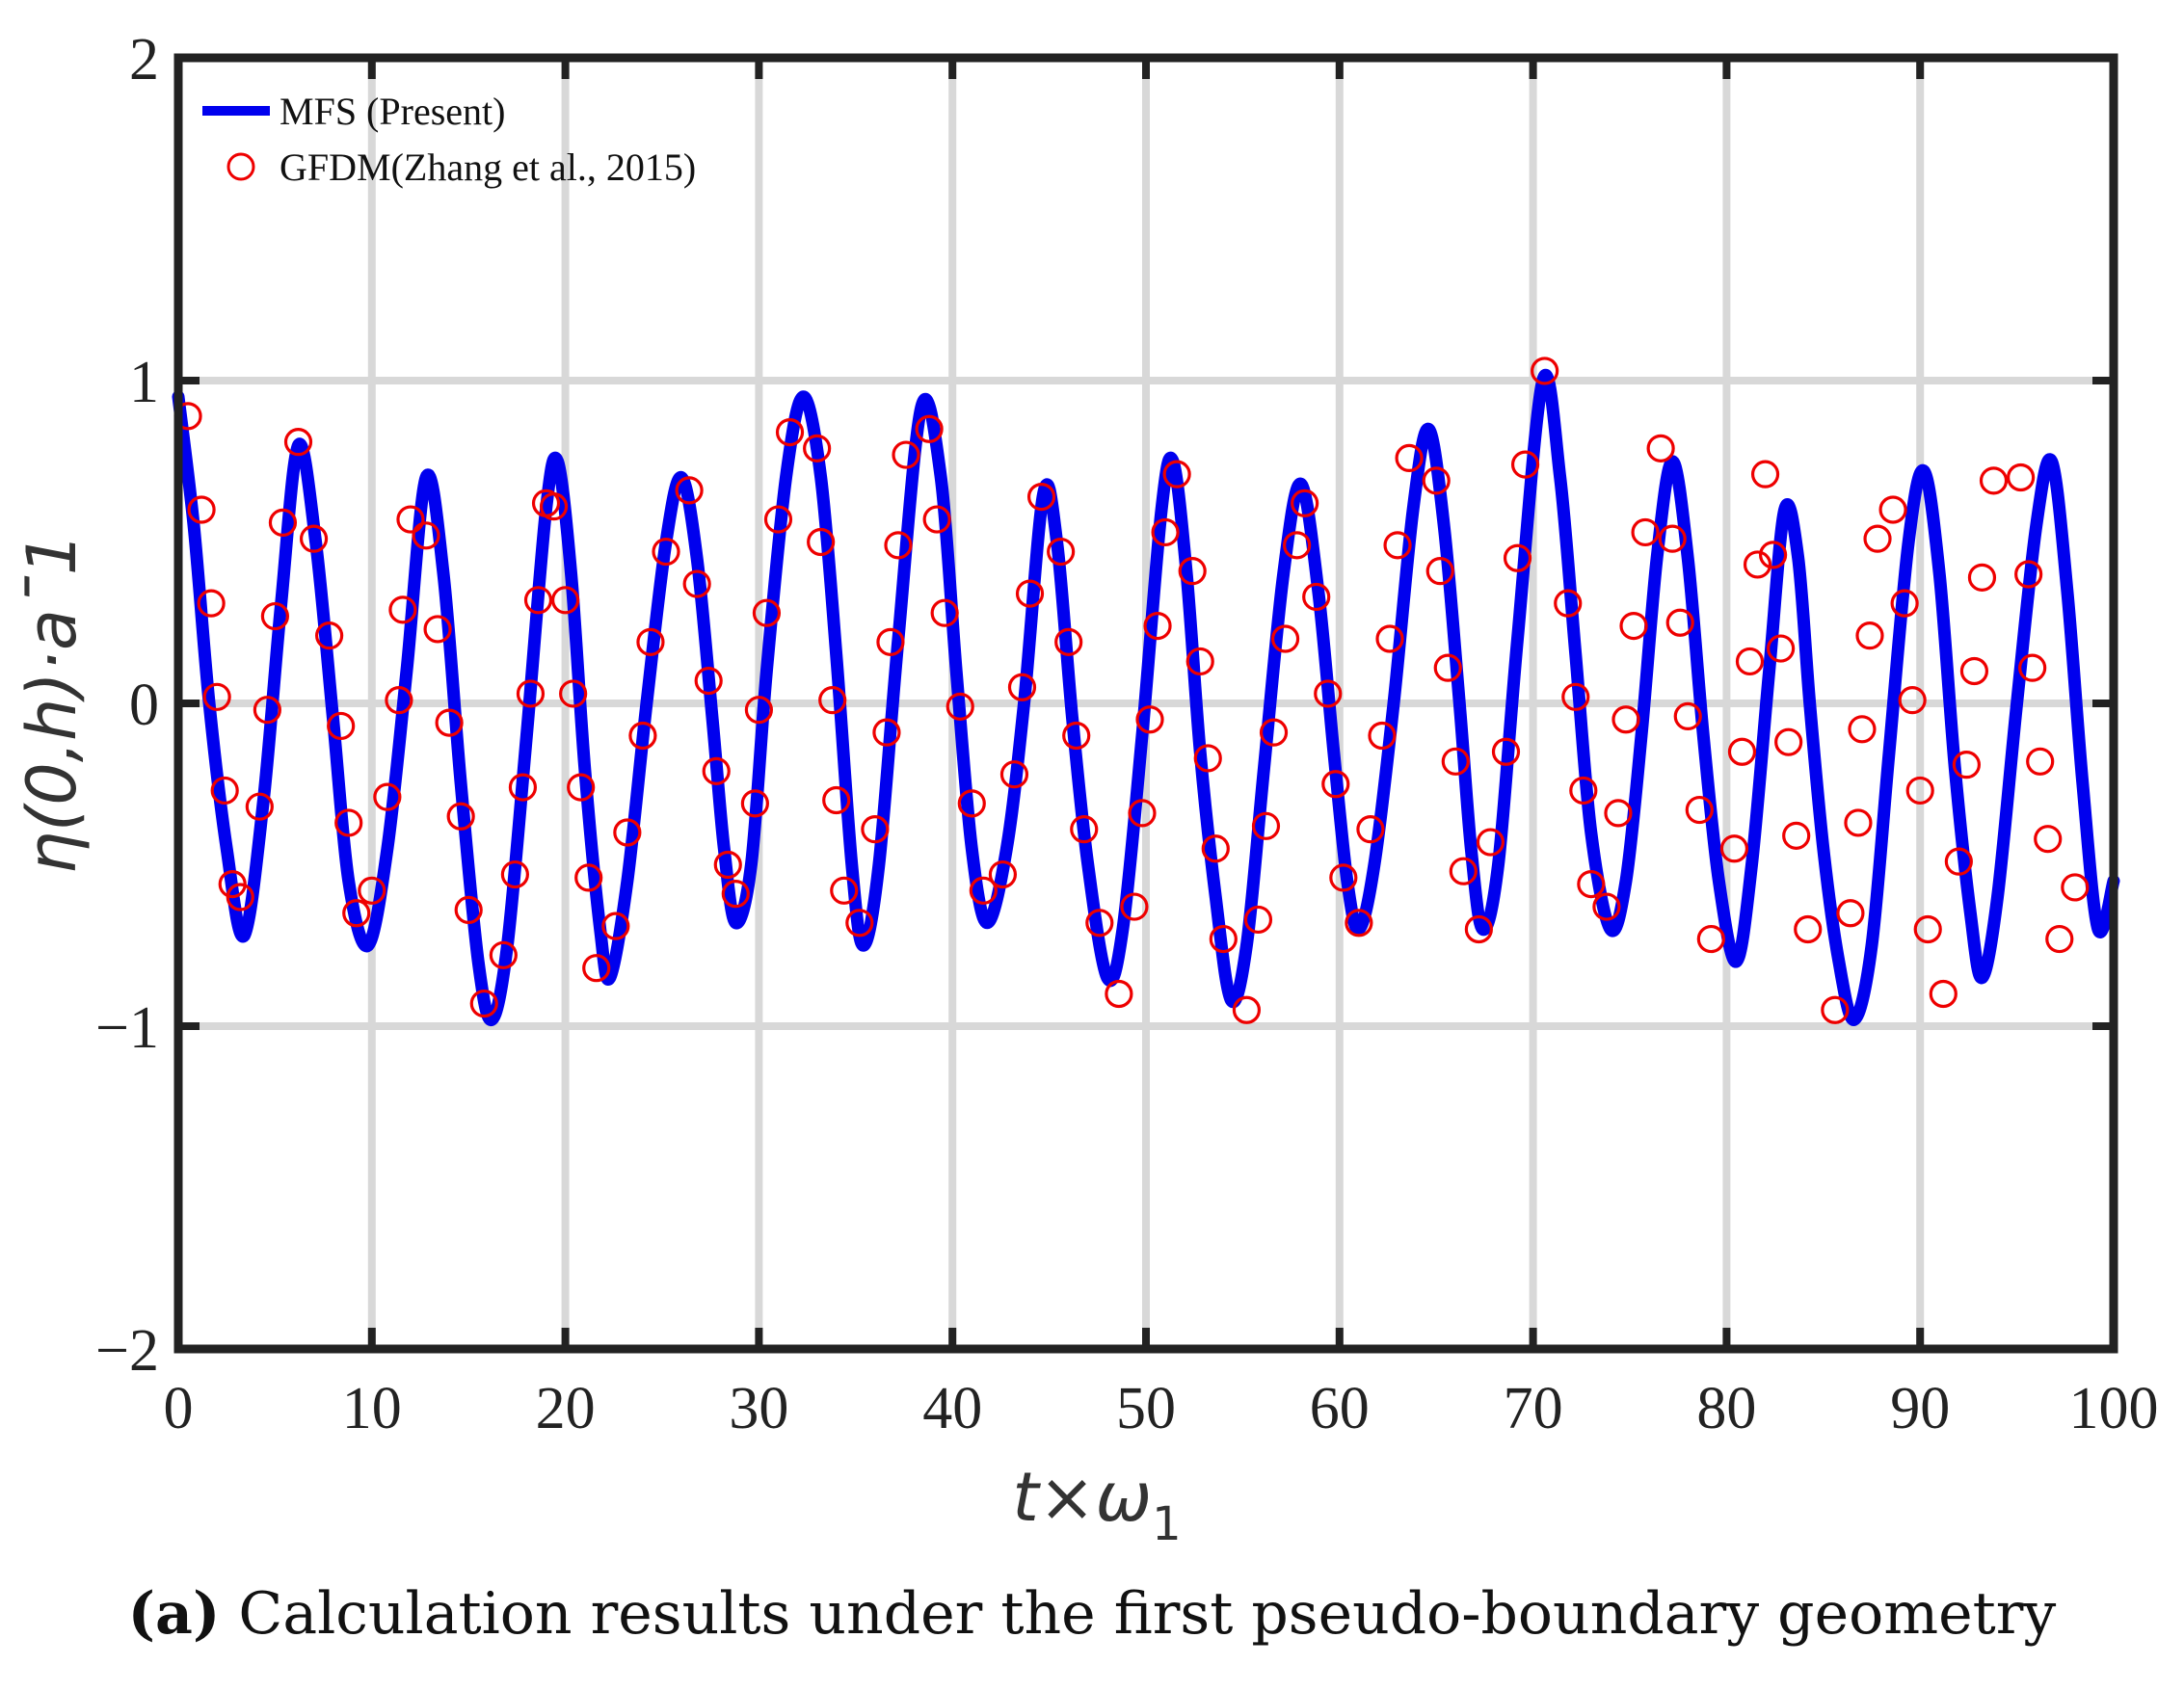  I want to click on x-tick-label: 40, so click(952, 1408).